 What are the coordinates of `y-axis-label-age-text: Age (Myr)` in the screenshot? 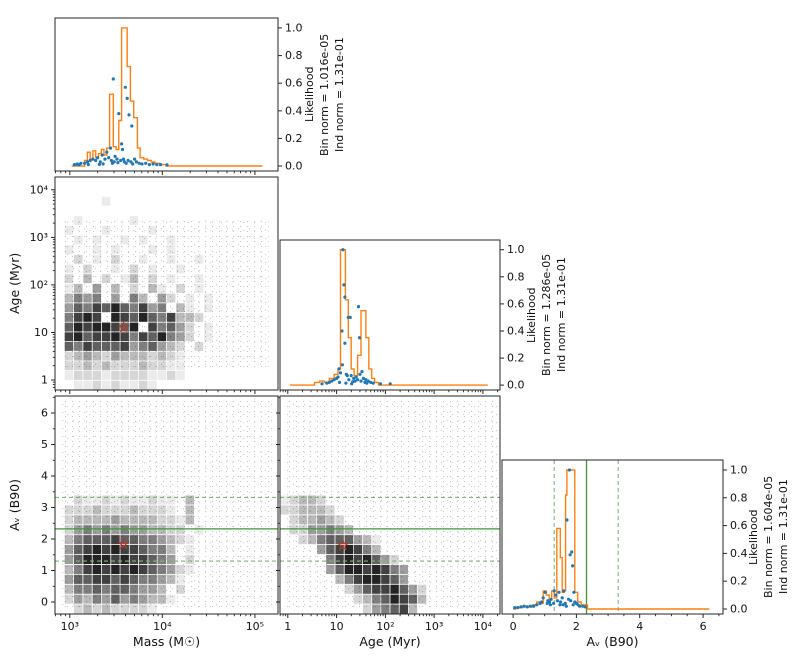 It's located at (14, 283).